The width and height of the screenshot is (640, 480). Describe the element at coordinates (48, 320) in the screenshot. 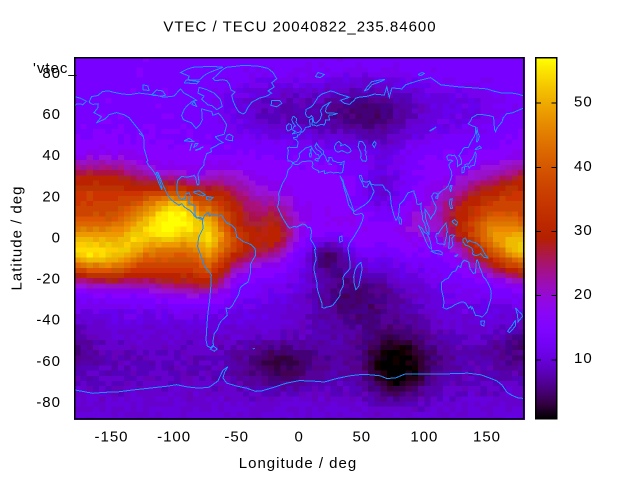

I see `svg-text: -40` at that location.